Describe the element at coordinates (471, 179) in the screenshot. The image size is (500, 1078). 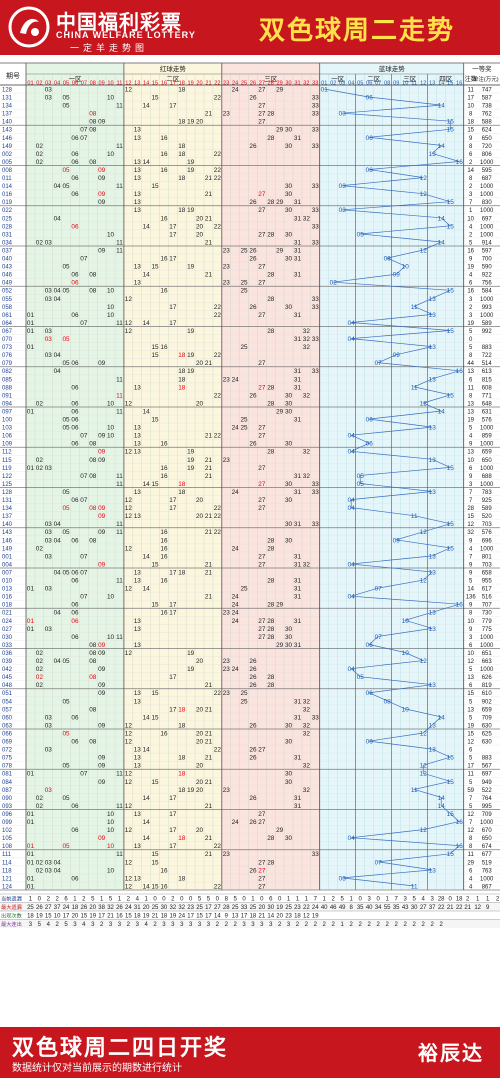
I see `prize-count-cell: 8` at that location.